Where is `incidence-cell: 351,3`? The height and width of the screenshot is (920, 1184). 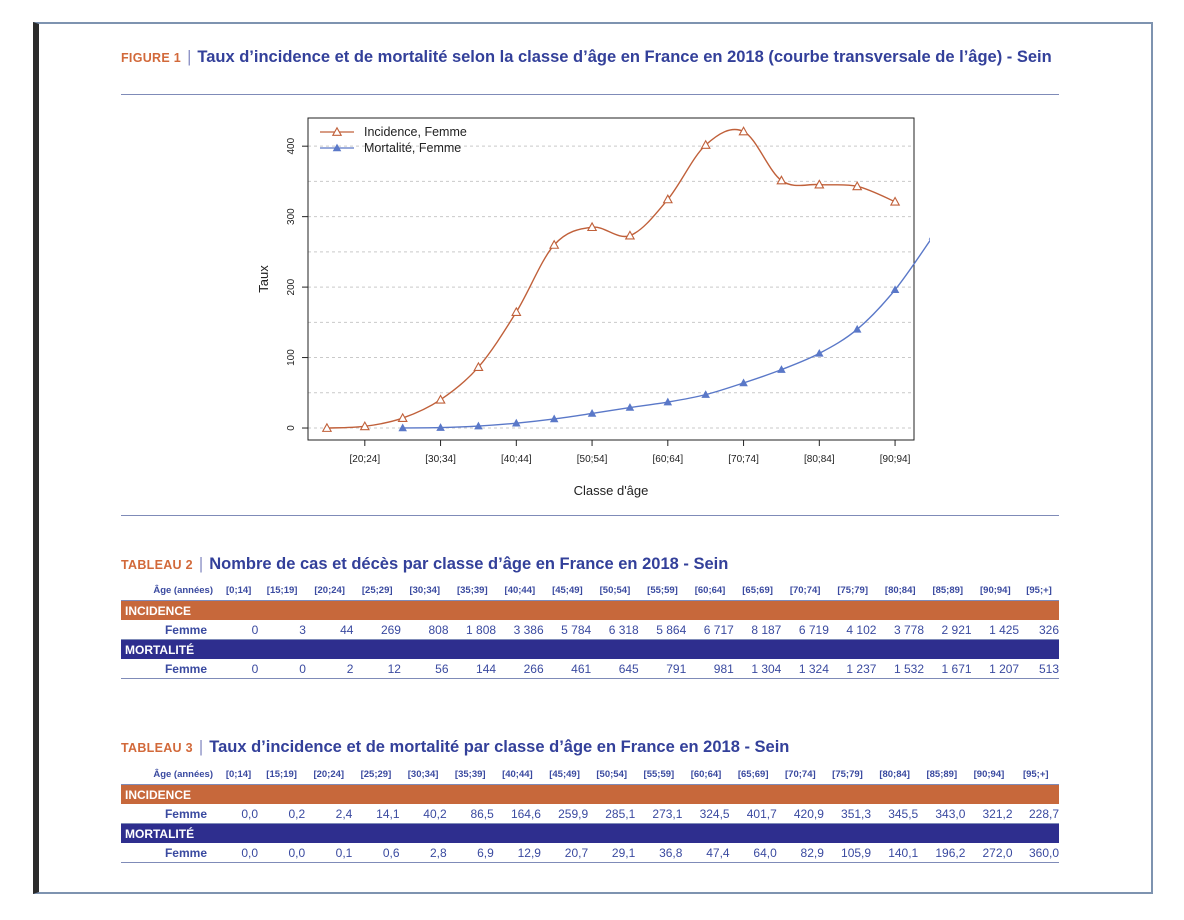
incidence-cell: 351,3 is located at coordinates (847, 814).